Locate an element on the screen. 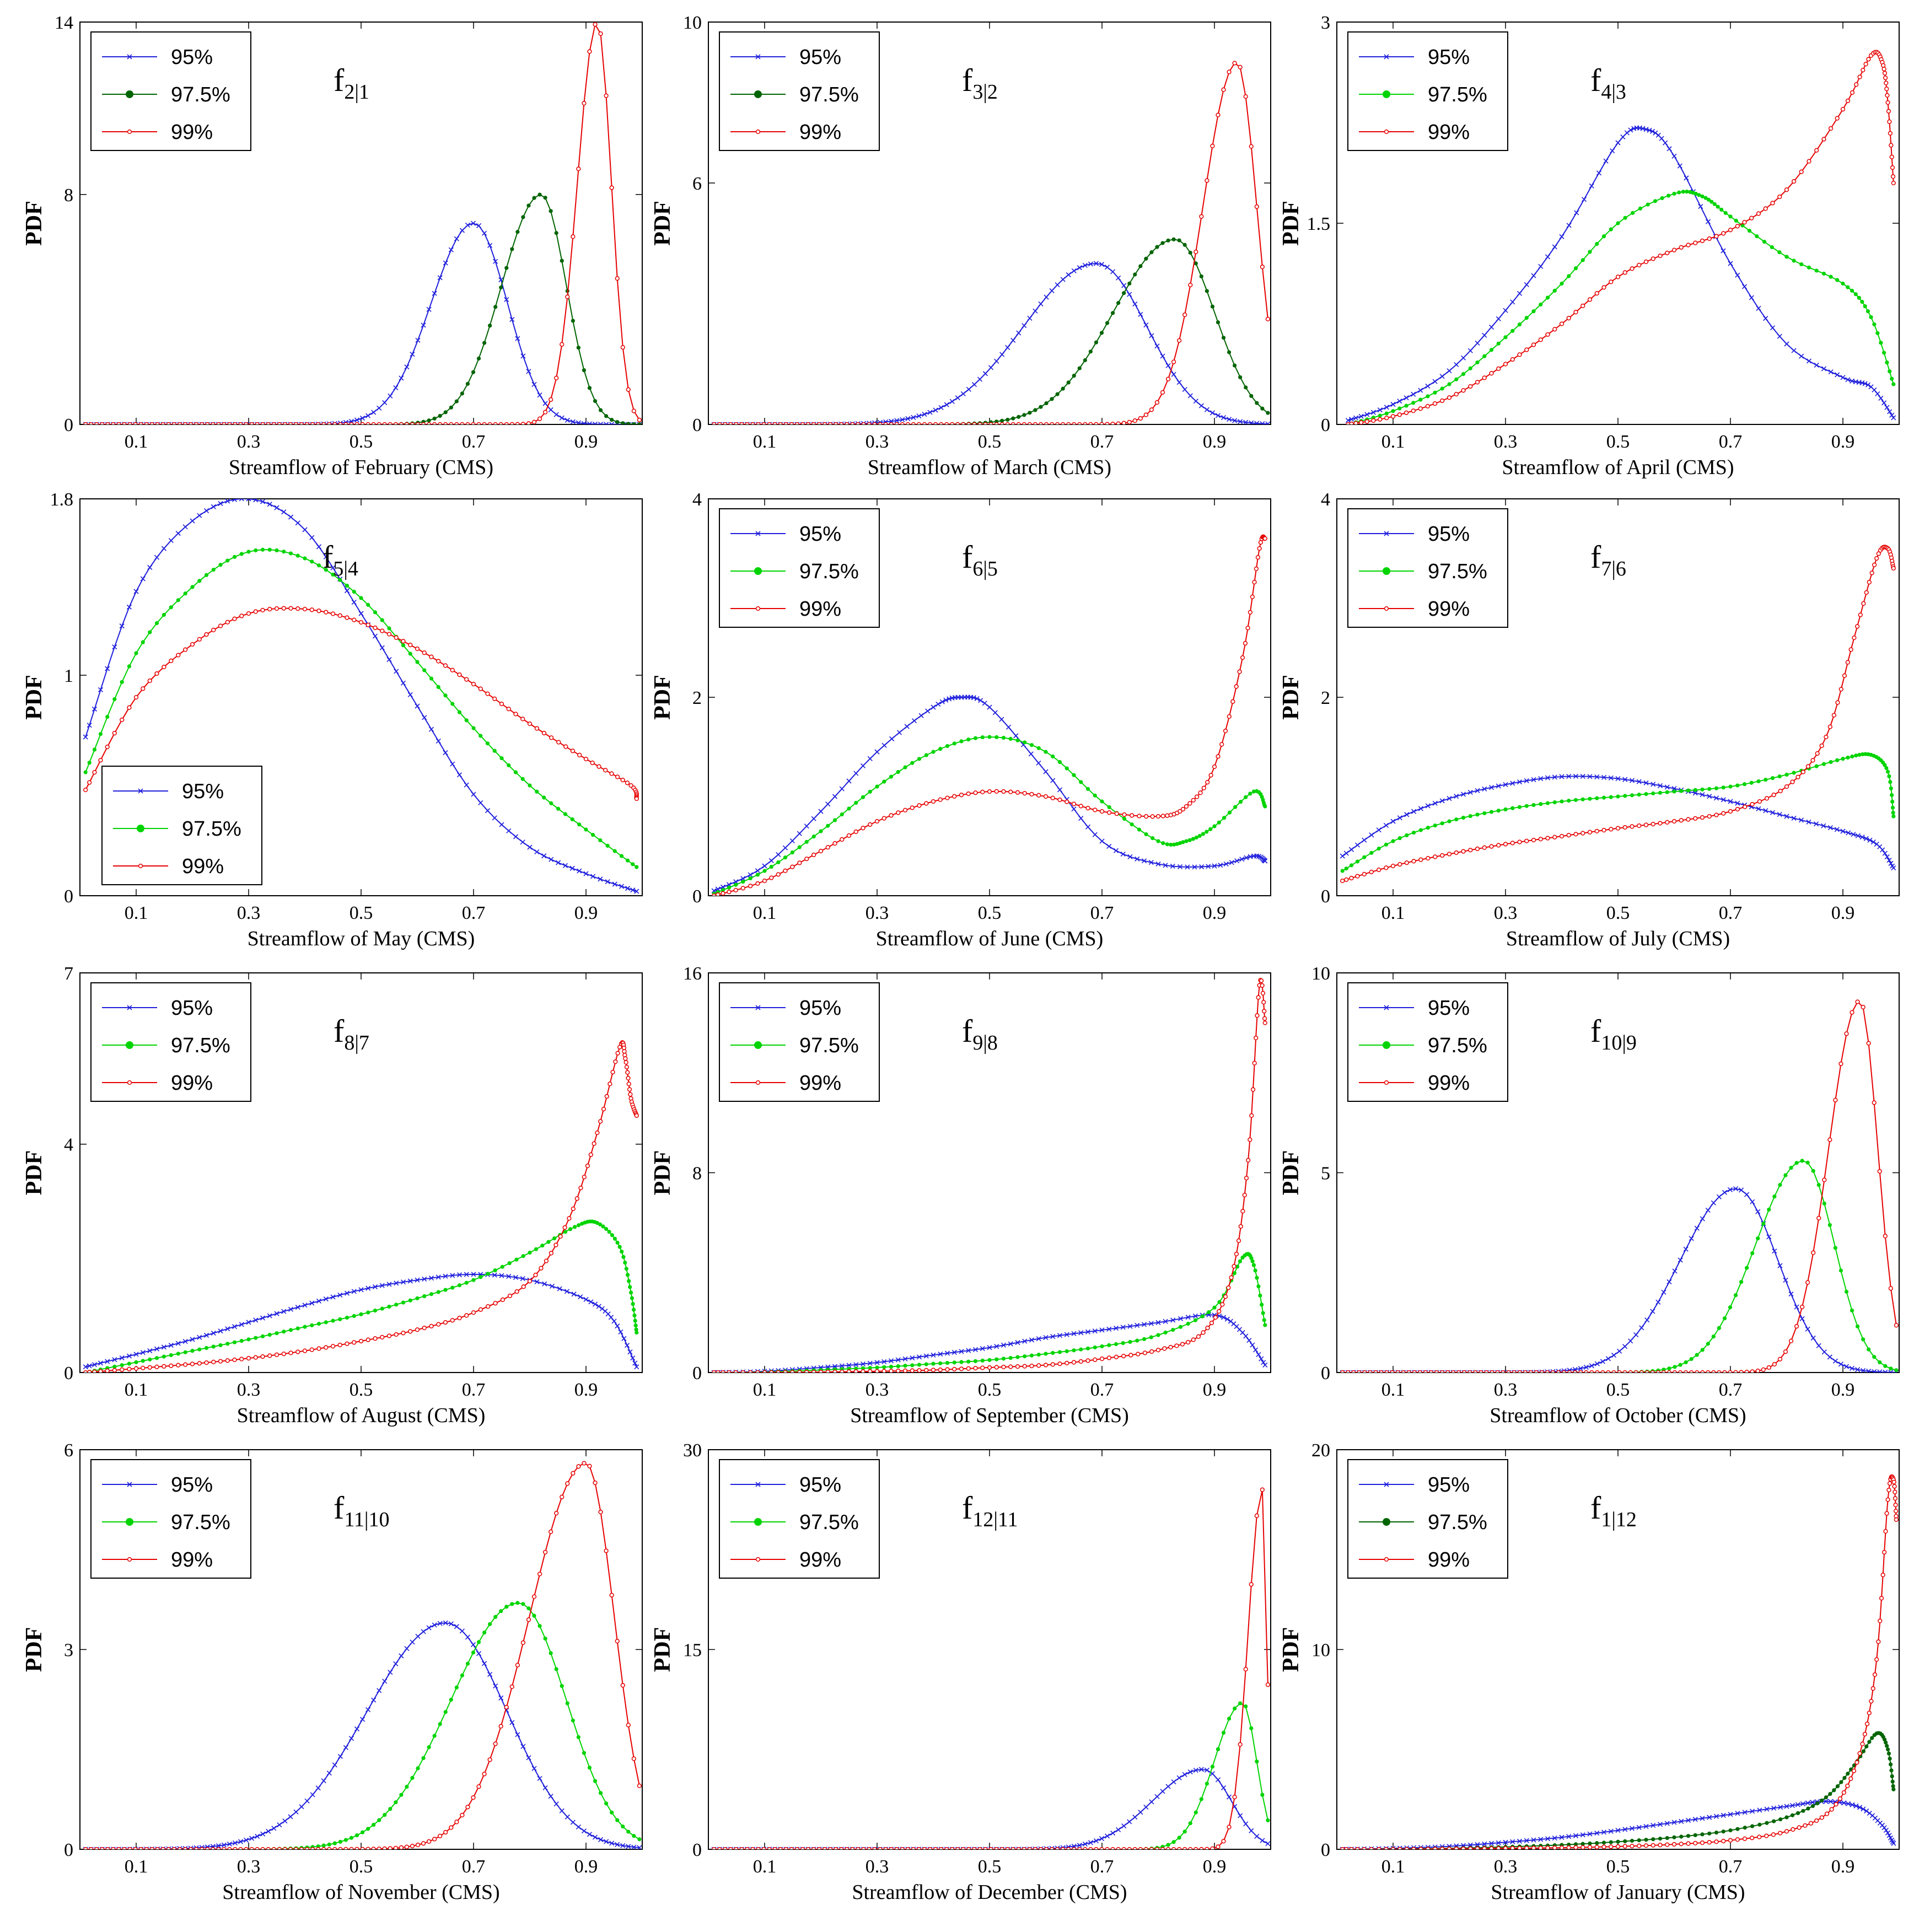  y-tick-label: 30 is located at coordinates (692, 1450).